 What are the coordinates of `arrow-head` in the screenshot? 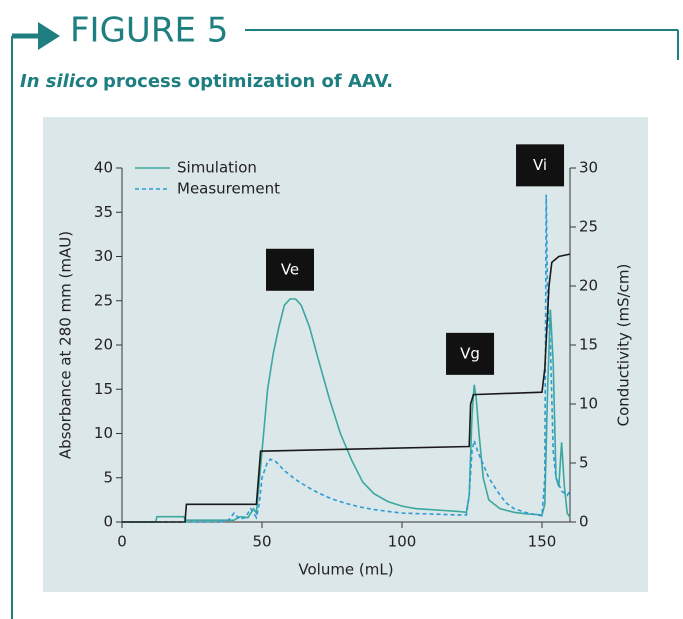 It's located at (49, 36).